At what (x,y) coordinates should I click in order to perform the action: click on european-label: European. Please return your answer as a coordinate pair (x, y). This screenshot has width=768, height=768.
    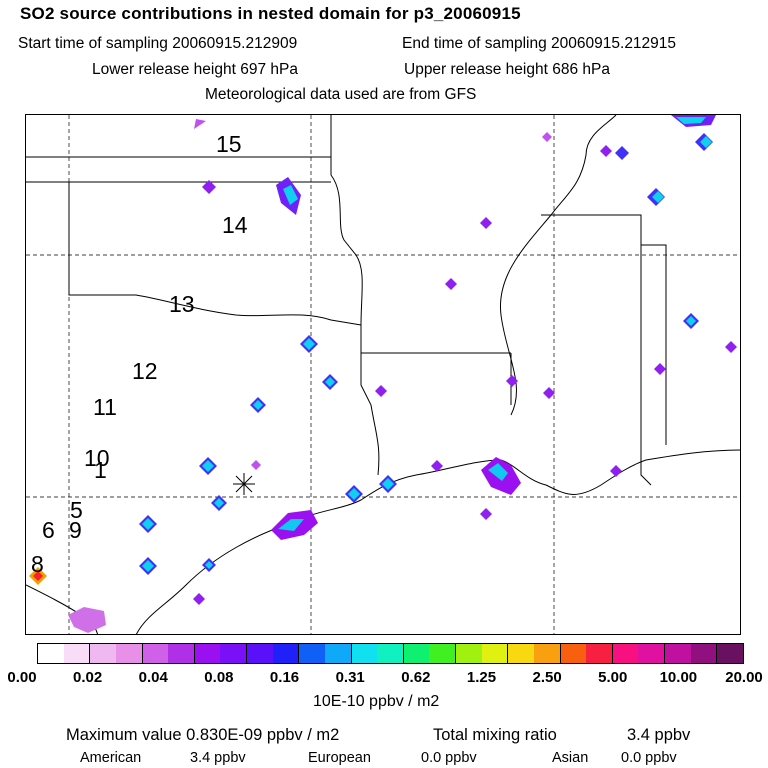
    Looking at the image, I should click on (339, 758).